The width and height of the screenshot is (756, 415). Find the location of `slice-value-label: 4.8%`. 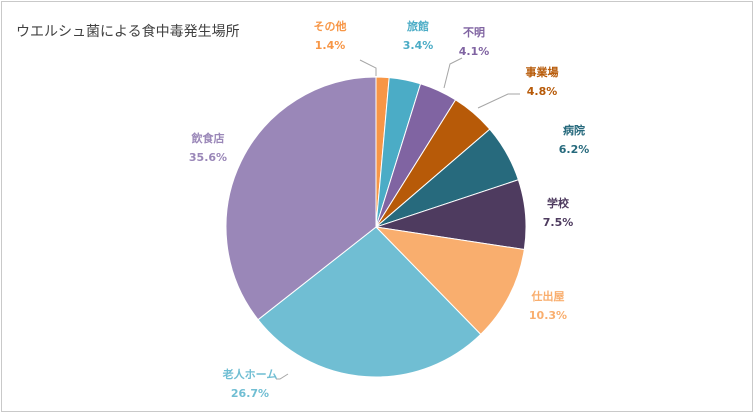

slice-value-label: 4.8% is located at coordinates (542, 91).